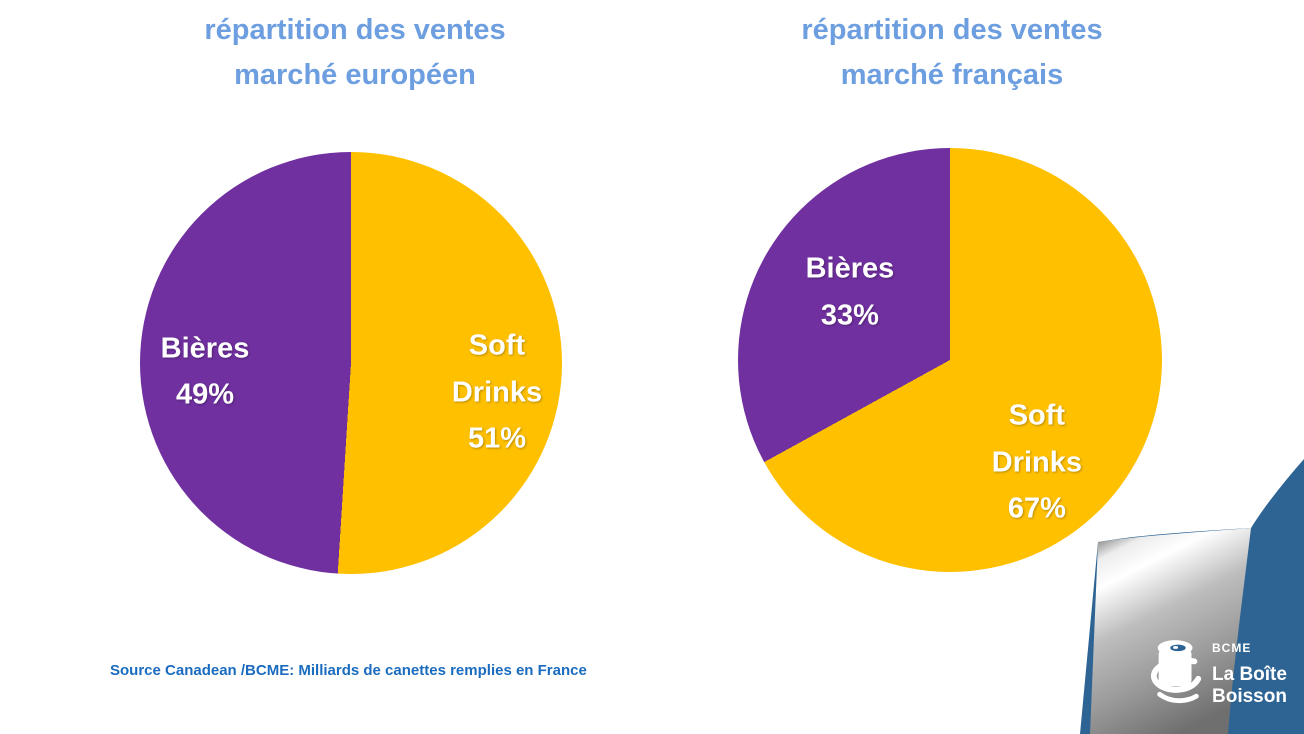 Image resolution: width=1304 pixels, height=734 pixels. Describe the element at coordinates (1037, 462) in the screenshot. I see `slice-label-soft-drinks-french: Soft Drinks 67%` at that location.